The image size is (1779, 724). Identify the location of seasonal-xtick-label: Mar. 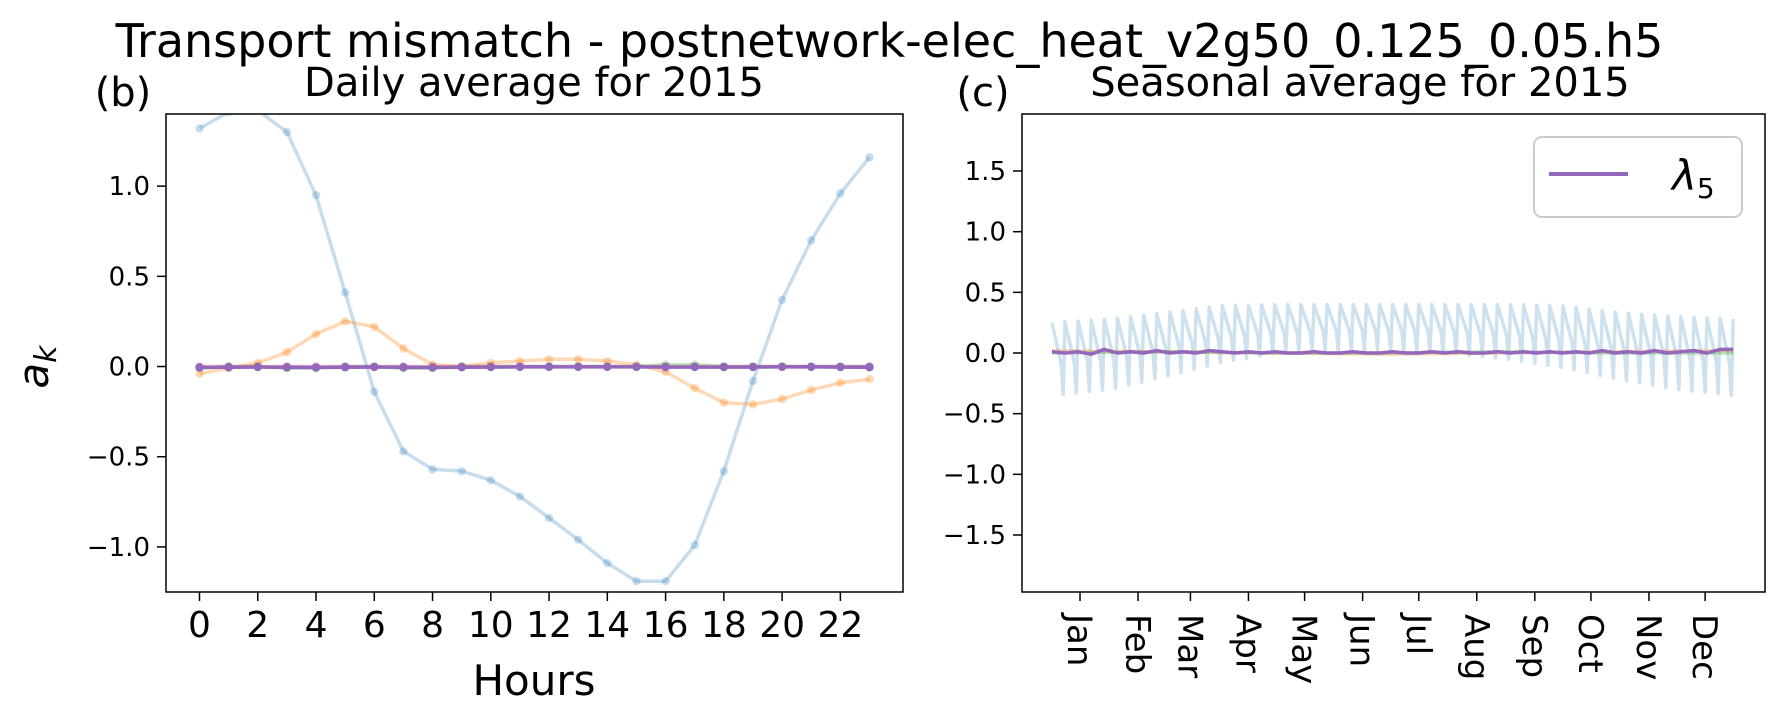
(1189, 646).